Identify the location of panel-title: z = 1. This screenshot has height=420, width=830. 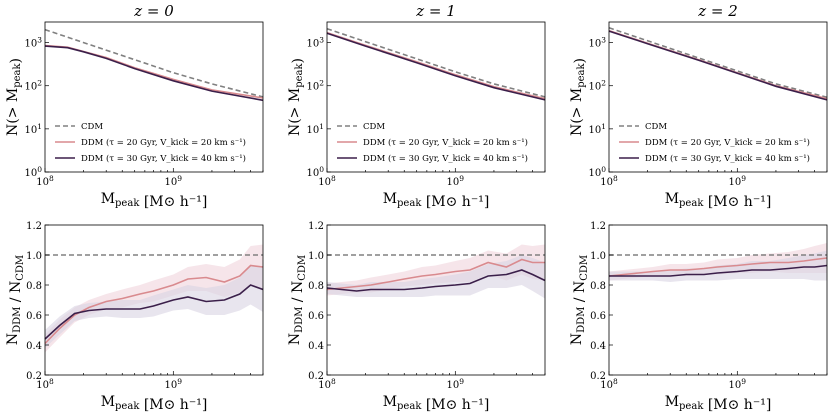
(435, 11).